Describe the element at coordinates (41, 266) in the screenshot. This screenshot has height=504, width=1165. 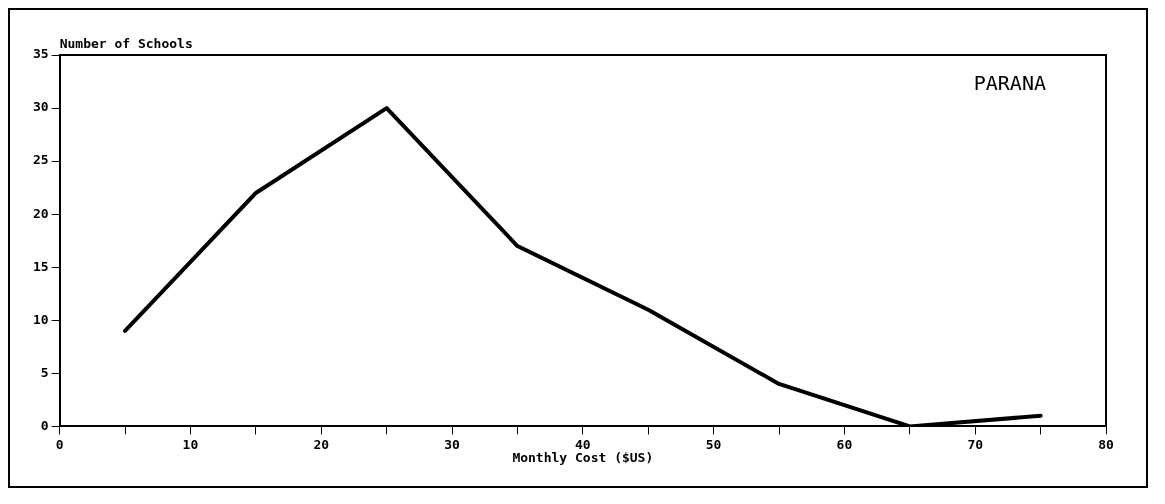
I see `y-tick-label: 15` at that location.